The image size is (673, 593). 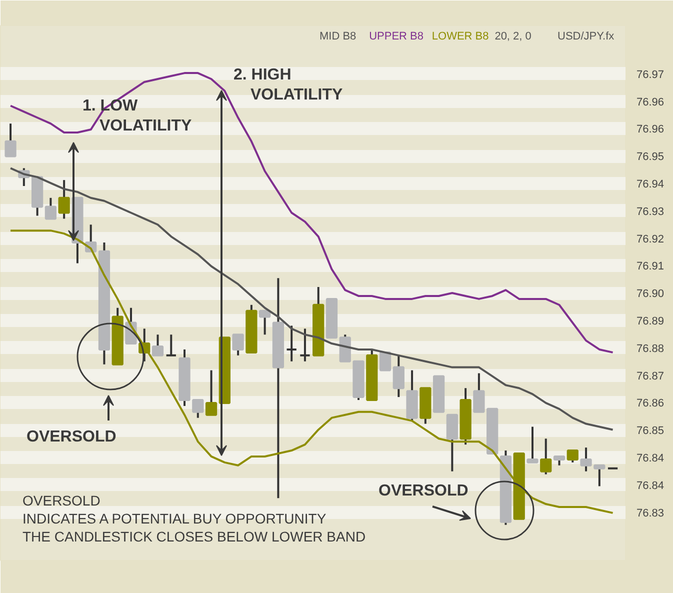 What do you see at coordinates (650, 513) in the screenshot?
I see `y-tick-label: 76.83` at bounding box center [650, 513].